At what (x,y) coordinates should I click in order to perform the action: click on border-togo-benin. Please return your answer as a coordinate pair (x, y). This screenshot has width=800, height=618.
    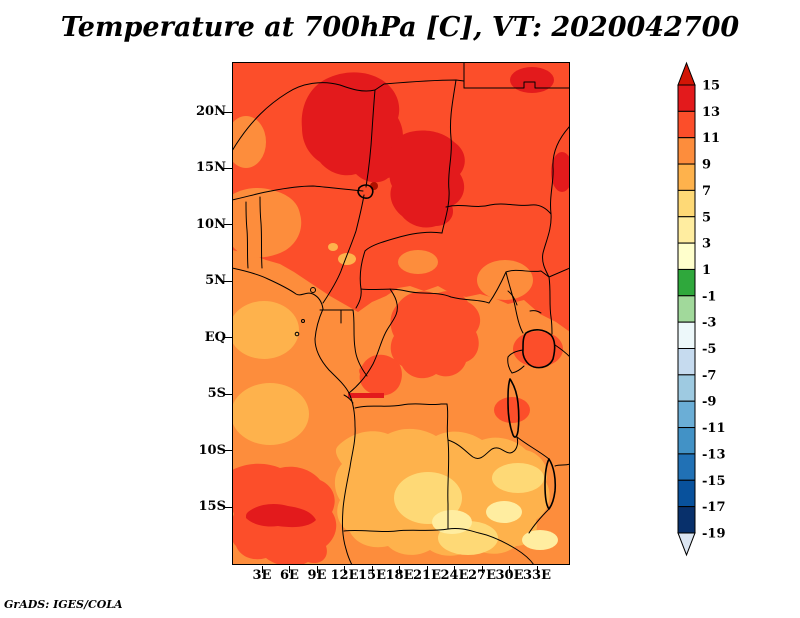
    Looking at the image, I should click on (247, 235).